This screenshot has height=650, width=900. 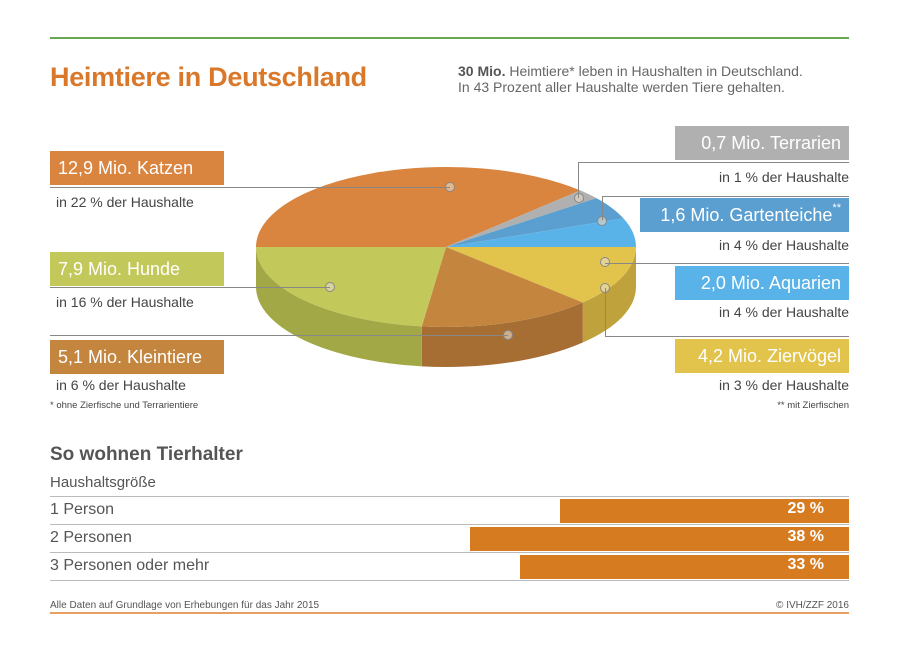 I want to click on bar-axis-label: Haushaltsgröße, so click(x=103, y=482).